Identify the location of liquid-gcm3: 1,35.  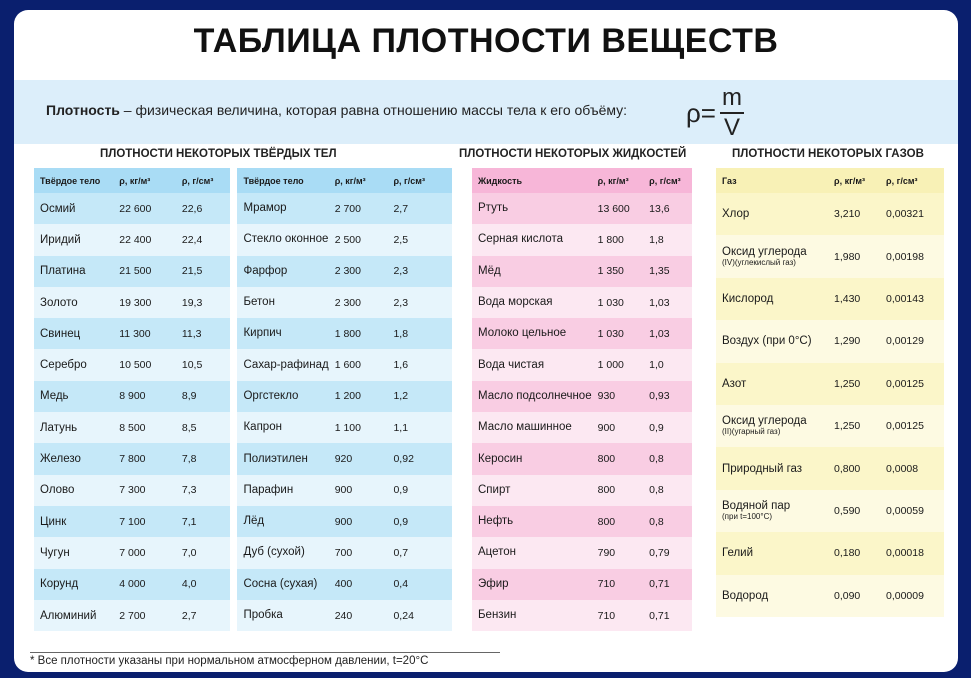
(667, 271).